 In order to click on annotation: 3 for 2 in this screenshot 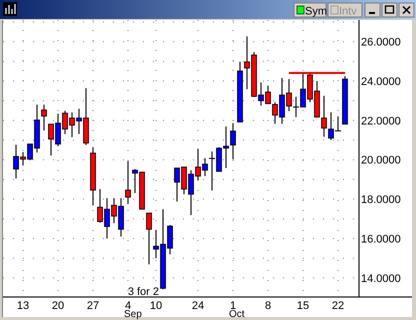, I will do `click(144, 292)`.